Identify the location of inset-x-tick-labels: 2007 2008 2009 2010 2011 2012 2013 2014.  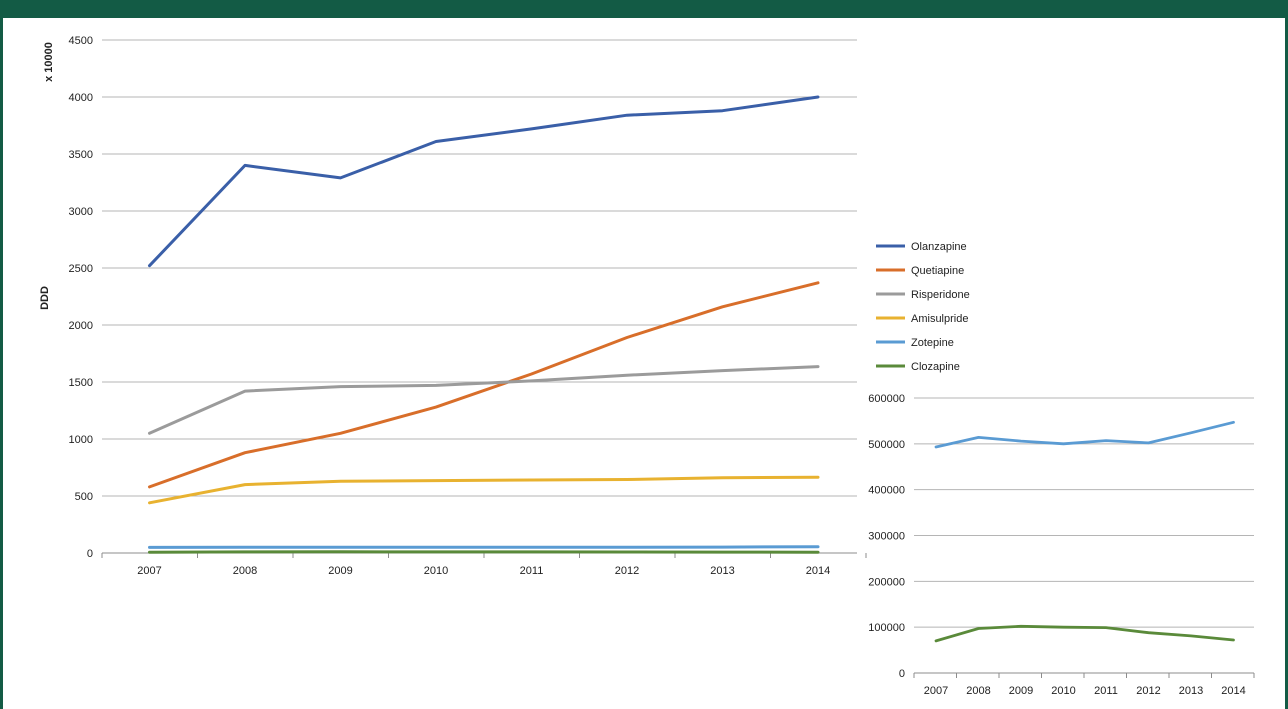
(1085, 691).